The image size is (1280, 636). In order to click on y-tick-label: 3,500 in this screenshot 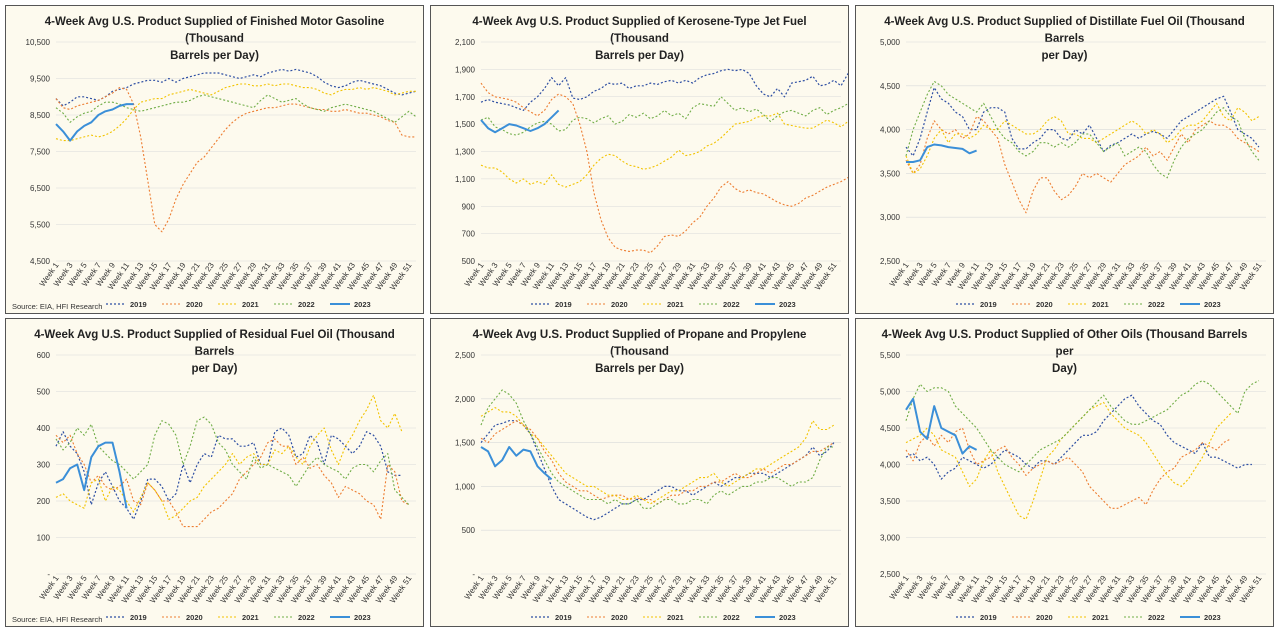, I will do `click(890, 173)`.